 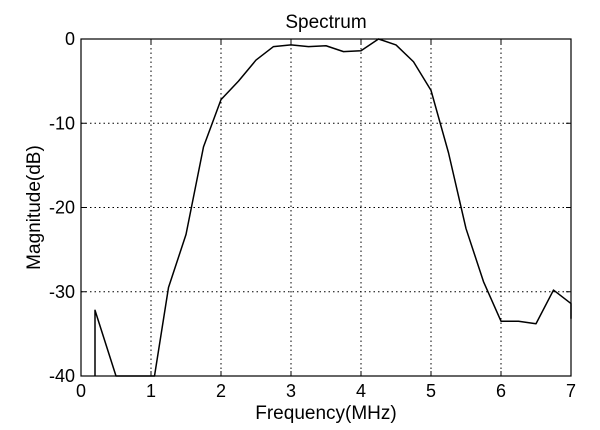 What do you see at coordinates (34, 207) in the screenshot?
I see `y-axis-label: Magnitude(dB)` at bounding box center [34, 207].